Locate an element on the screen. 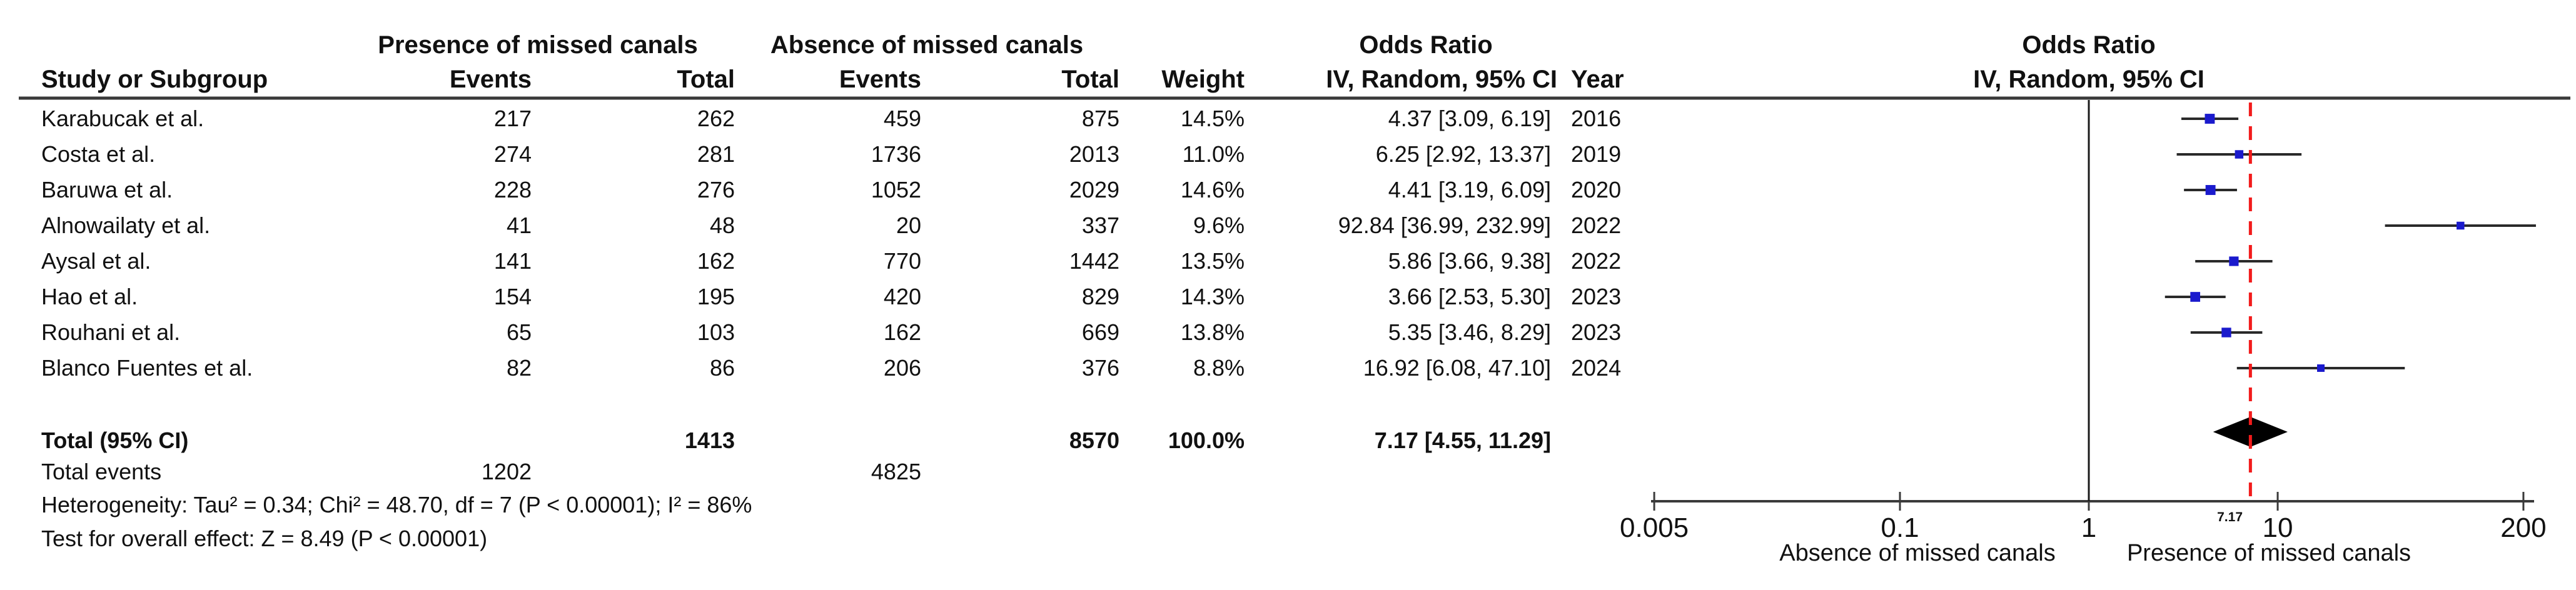  cell-events1: 274 is located at coordinates (513, 154).